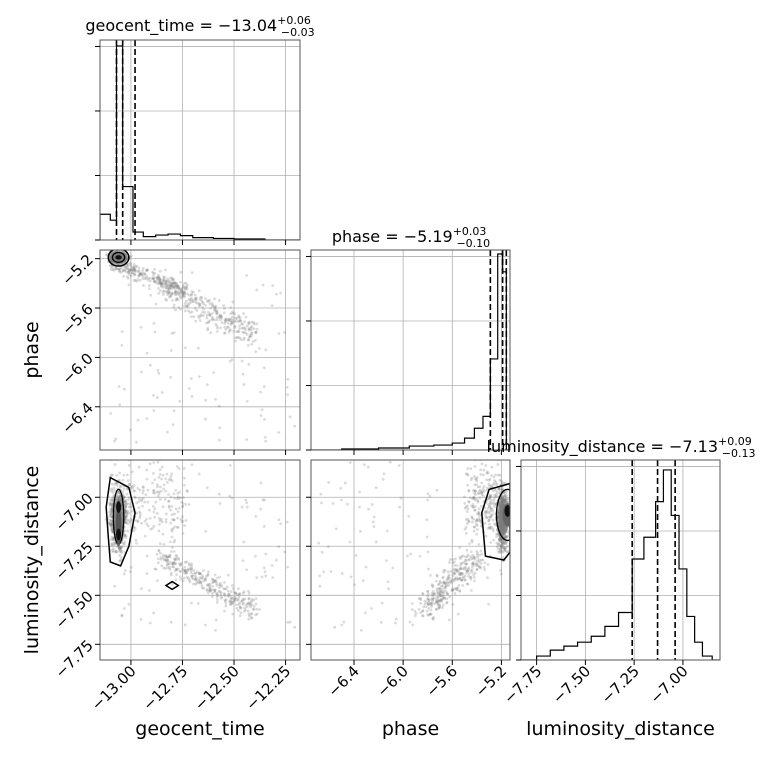 This screenshot has width=760, height=760. Describe the element at coordinates (507, 511) in the screenshot. I see `density-core` at that location.